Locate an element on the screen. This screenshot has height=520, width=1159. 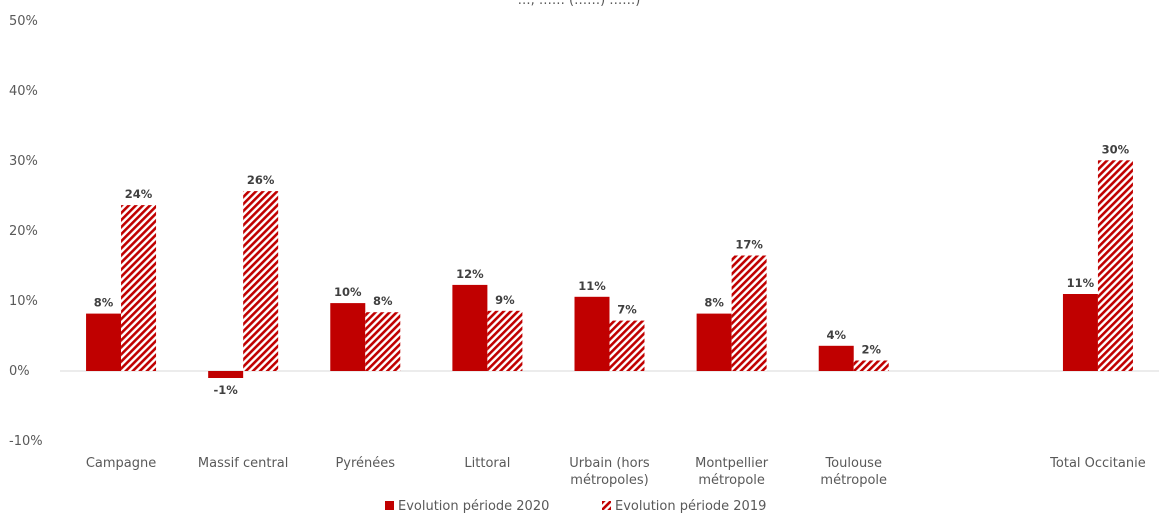
category-label: Littoral is located at coordinates (487, 463).